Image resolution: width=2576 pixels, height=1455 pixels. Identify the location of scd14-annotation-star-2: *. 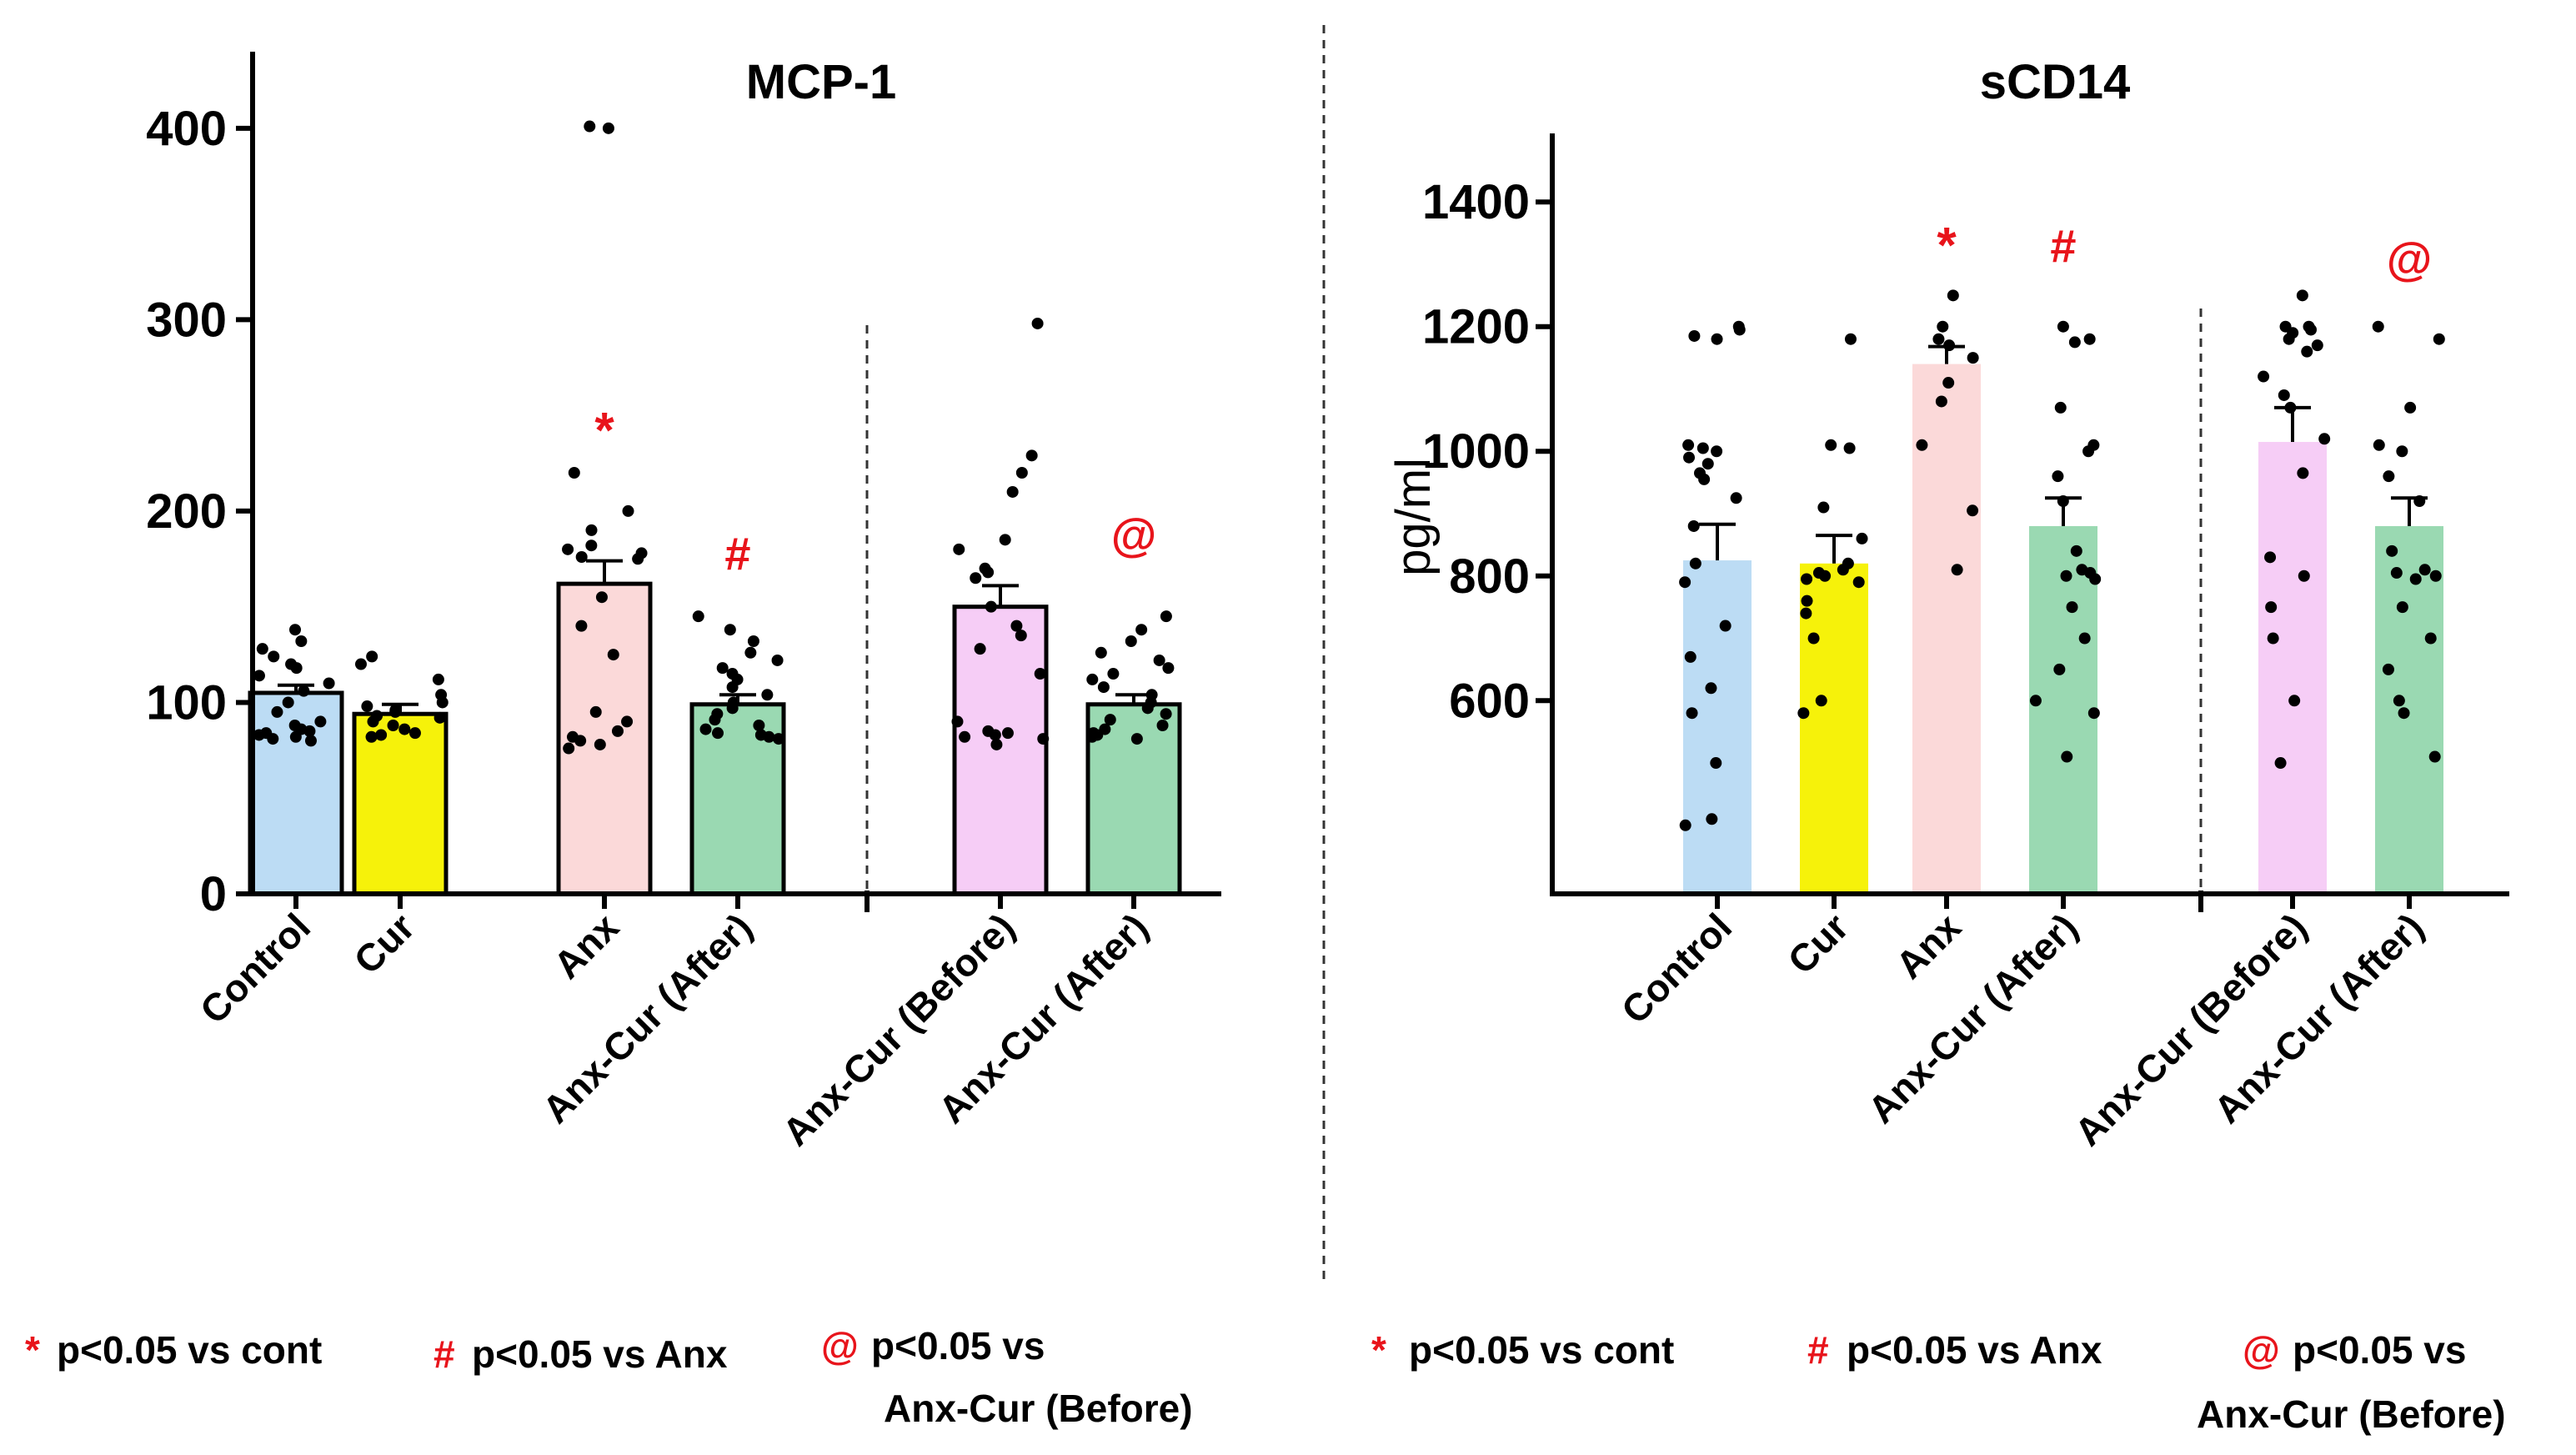
(1947, 245).